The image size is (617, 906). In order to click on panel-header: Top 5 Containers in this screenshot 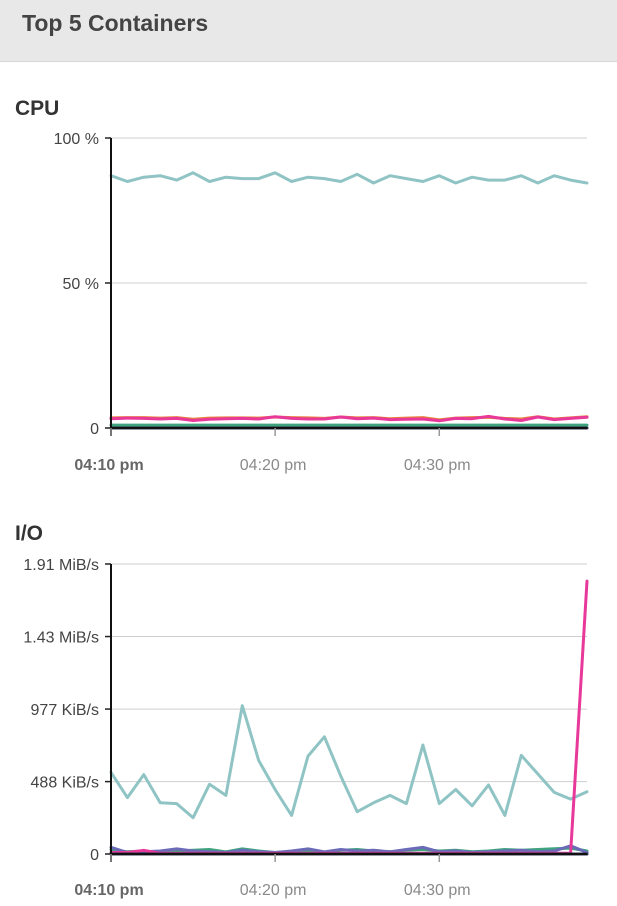, I will do `click(308, 31)`.